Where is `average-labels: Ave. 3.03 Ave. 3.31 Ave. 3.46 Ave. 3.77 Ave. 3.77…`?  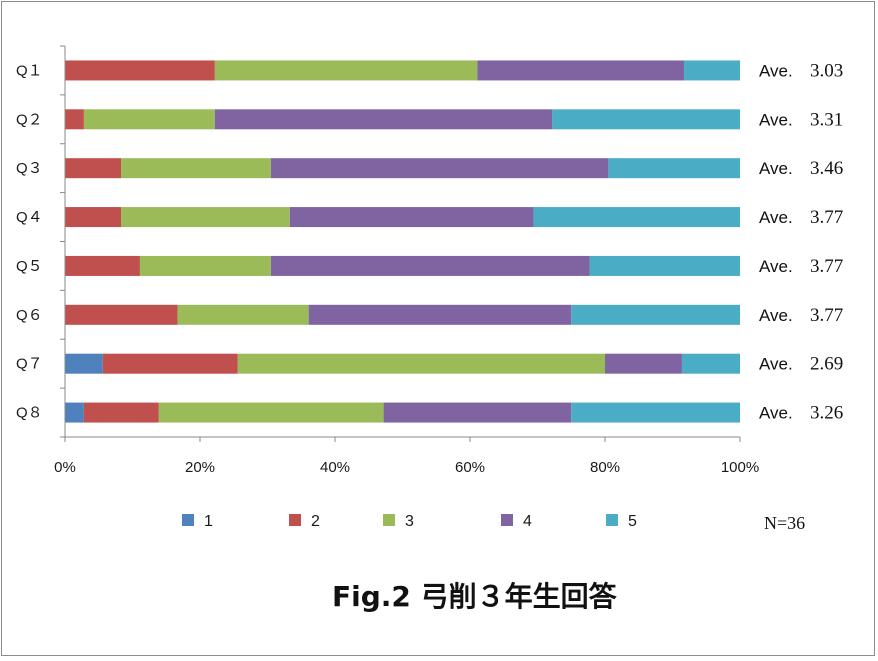 average-labels: Ave. 3.03 Ave. 3.31 Ave. 3.46 Ave. 3.77 Ave. 3.77… is located at coordinates (801, 241).